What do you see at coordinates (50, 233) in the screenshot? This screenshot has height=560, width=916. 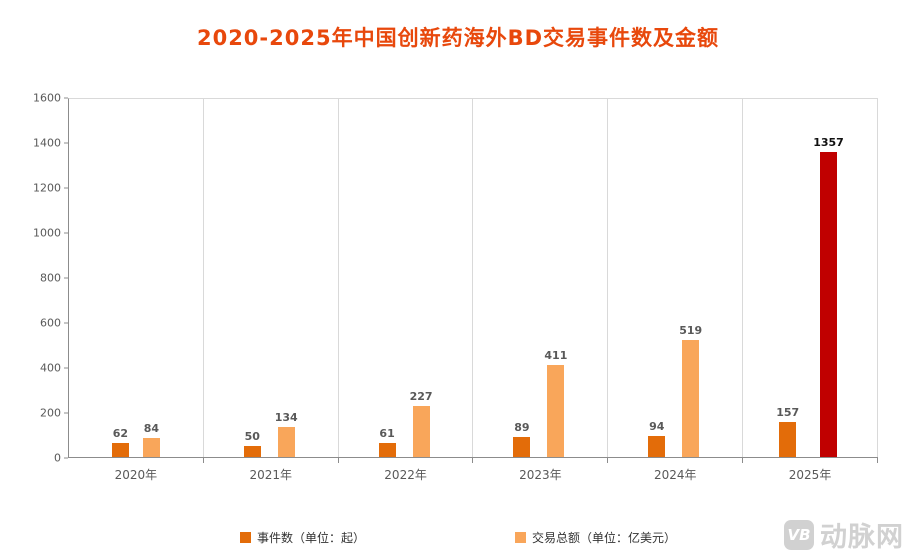 I see `y-axis-tick-label: 1000` at bounding box center [50, 233].